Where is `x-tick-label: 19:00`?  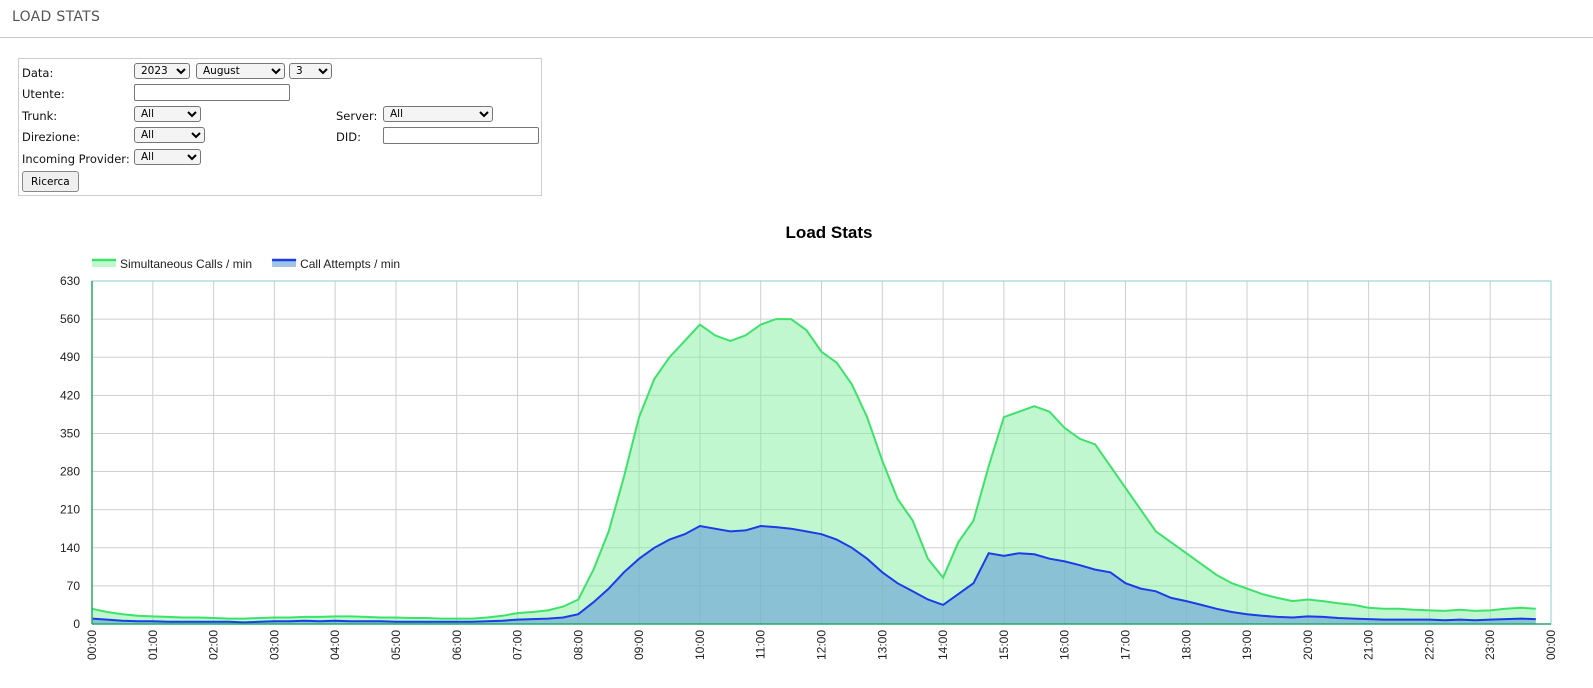 x-tick-label: 19:00 is located at coordinates (1247, 645).